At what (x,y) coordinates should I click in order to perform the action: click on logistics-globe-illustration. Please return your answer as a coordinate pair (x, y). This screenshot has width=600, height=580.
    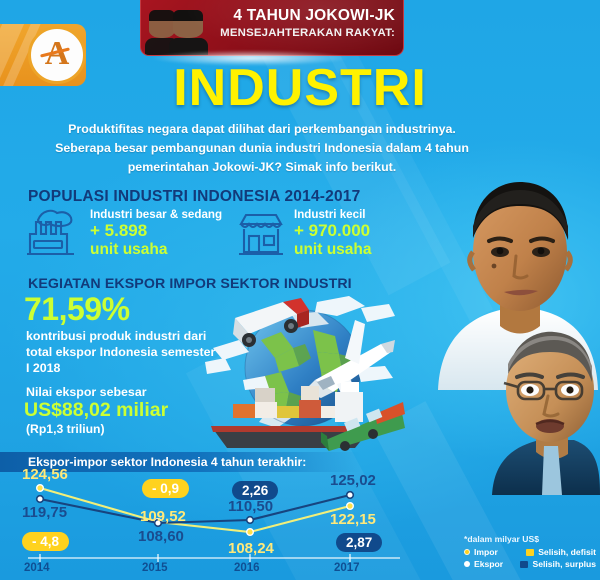
    Looking at the image, I should click on (305, 373).